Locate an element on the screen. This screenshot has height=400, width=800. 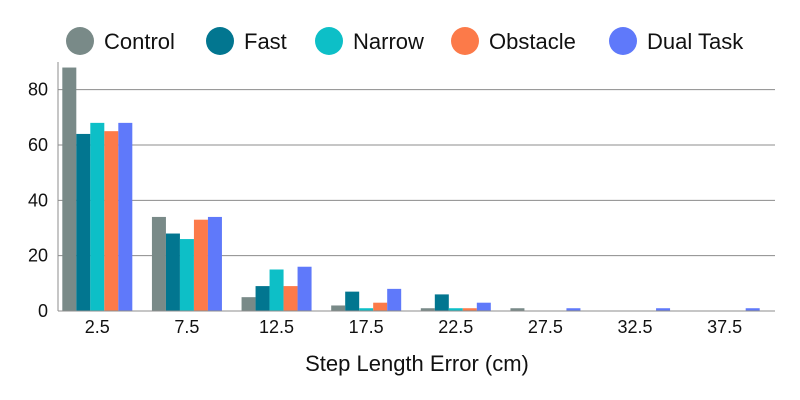
bar-fast-7.5 is located at coordinates (172, 272).